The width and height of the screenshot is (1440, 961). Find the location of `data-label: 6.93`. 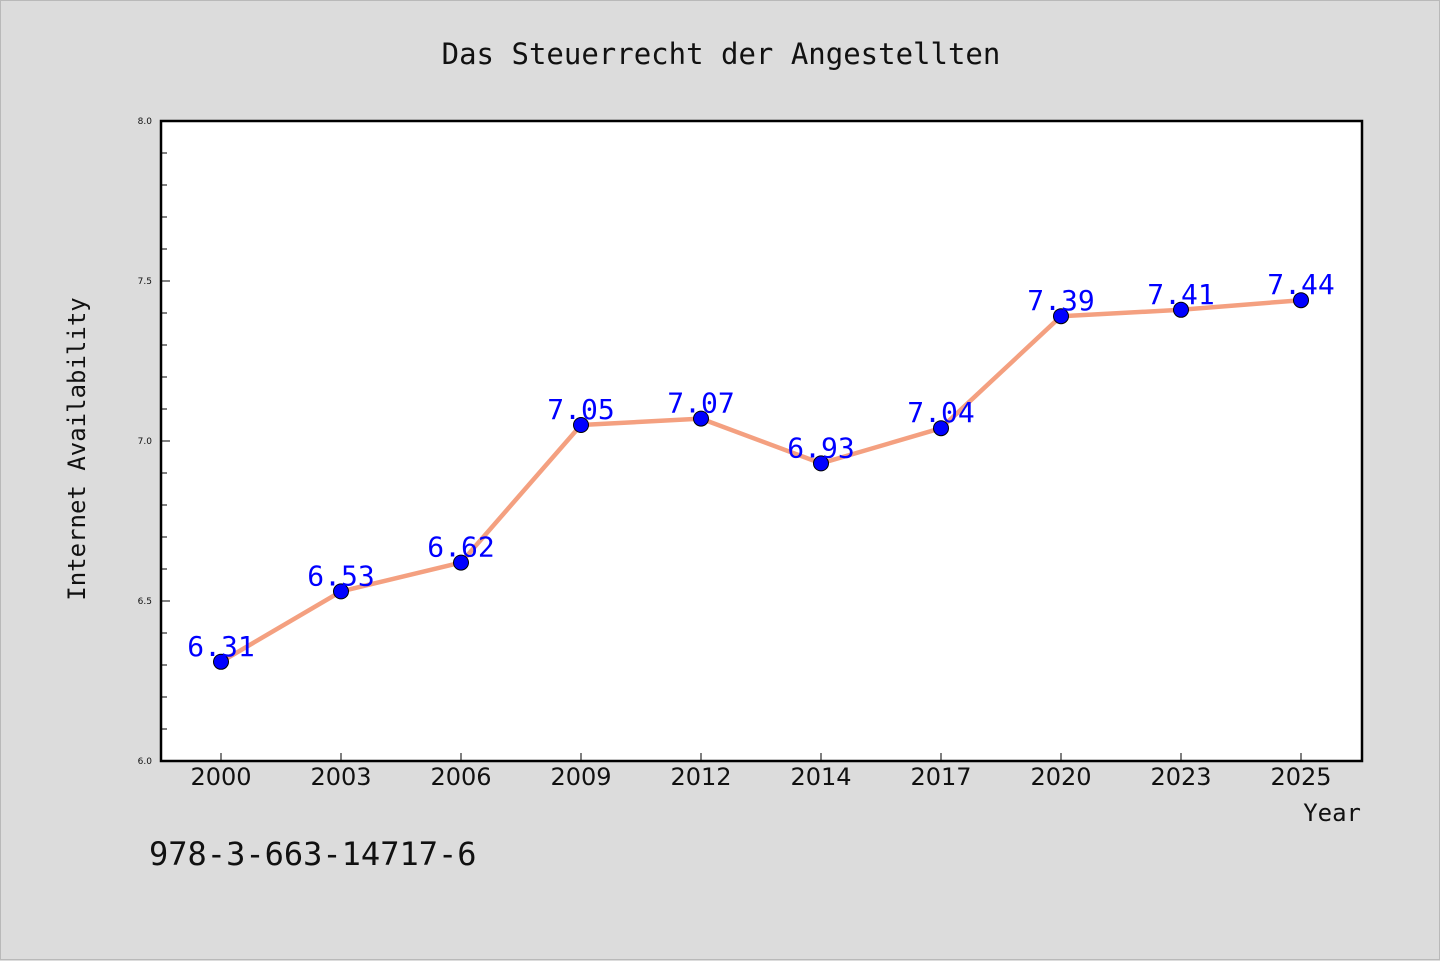

data-label: 6.93 is located at coordinates (820, 447).